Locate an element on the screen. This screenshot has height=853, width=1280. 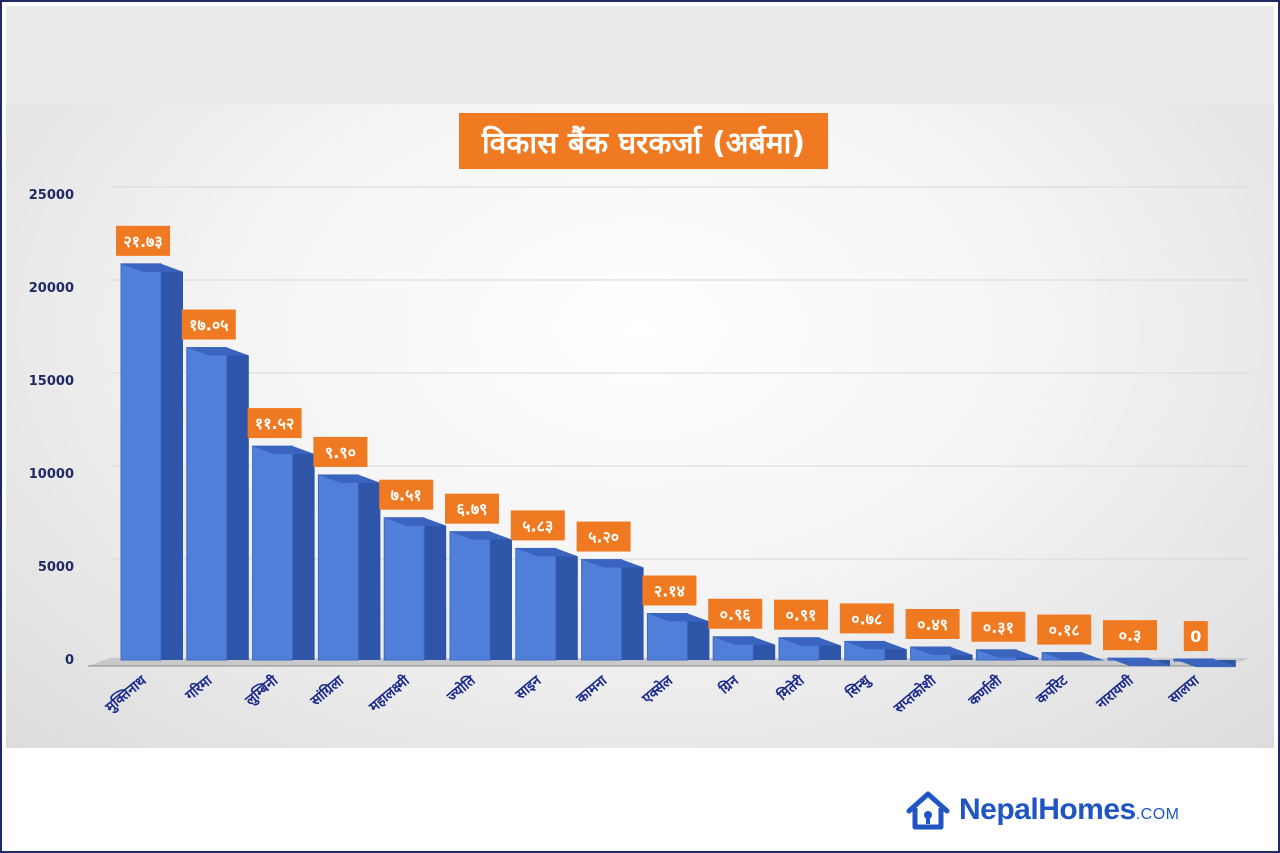
category-label: एक्सेल is located at coordinates (657, 690).